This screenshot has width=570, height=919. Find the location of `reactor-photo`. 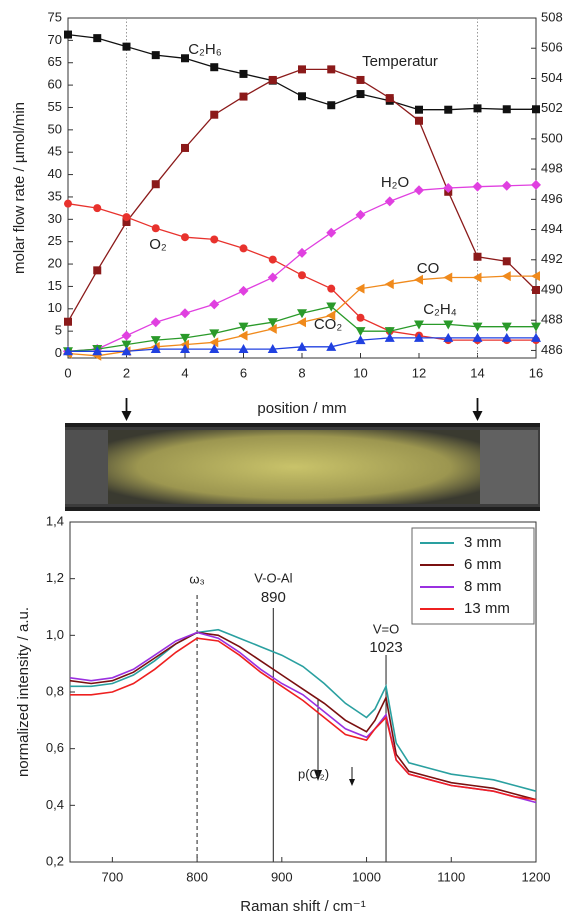

reactor-photo is located at coordinates (302, 467).